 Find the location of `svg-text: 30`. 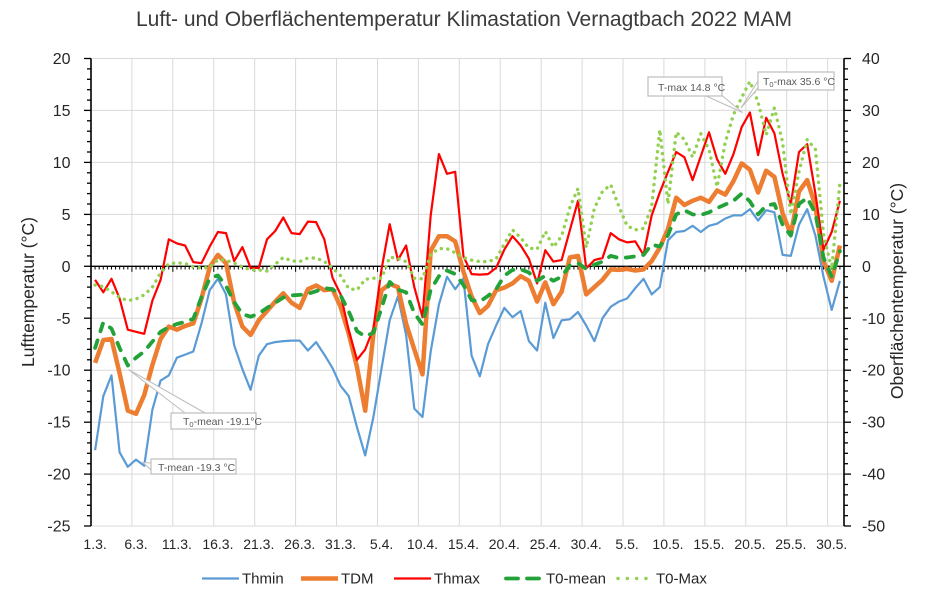

svg-text: 30 is located at coordinates (871, 111).